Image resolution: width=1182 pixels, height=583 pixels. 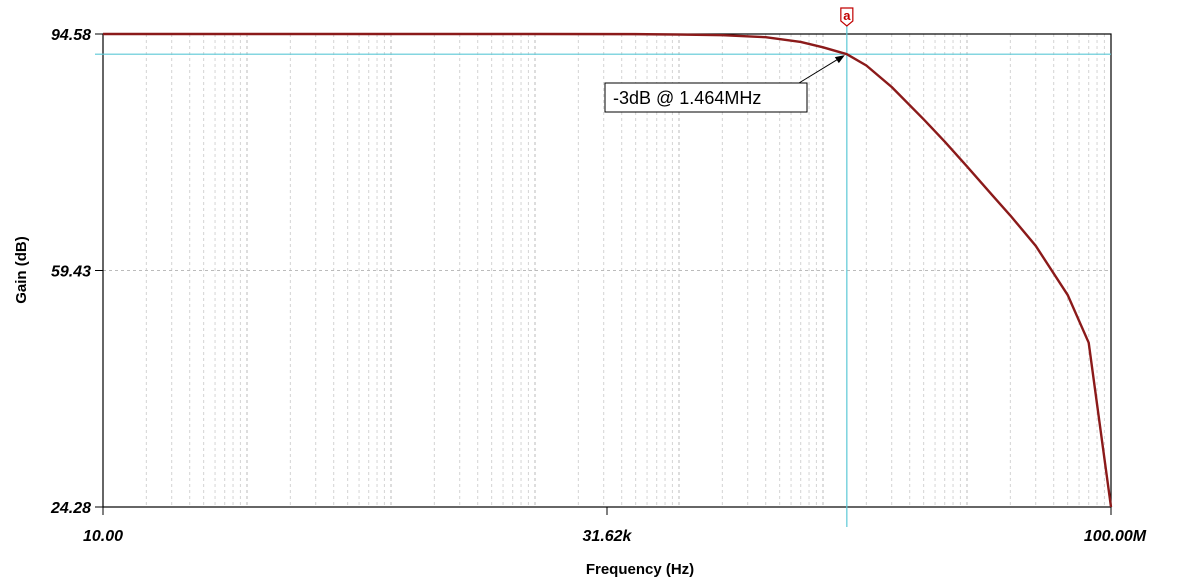 I want to click on annotation-box, so click(x=706, y=97).